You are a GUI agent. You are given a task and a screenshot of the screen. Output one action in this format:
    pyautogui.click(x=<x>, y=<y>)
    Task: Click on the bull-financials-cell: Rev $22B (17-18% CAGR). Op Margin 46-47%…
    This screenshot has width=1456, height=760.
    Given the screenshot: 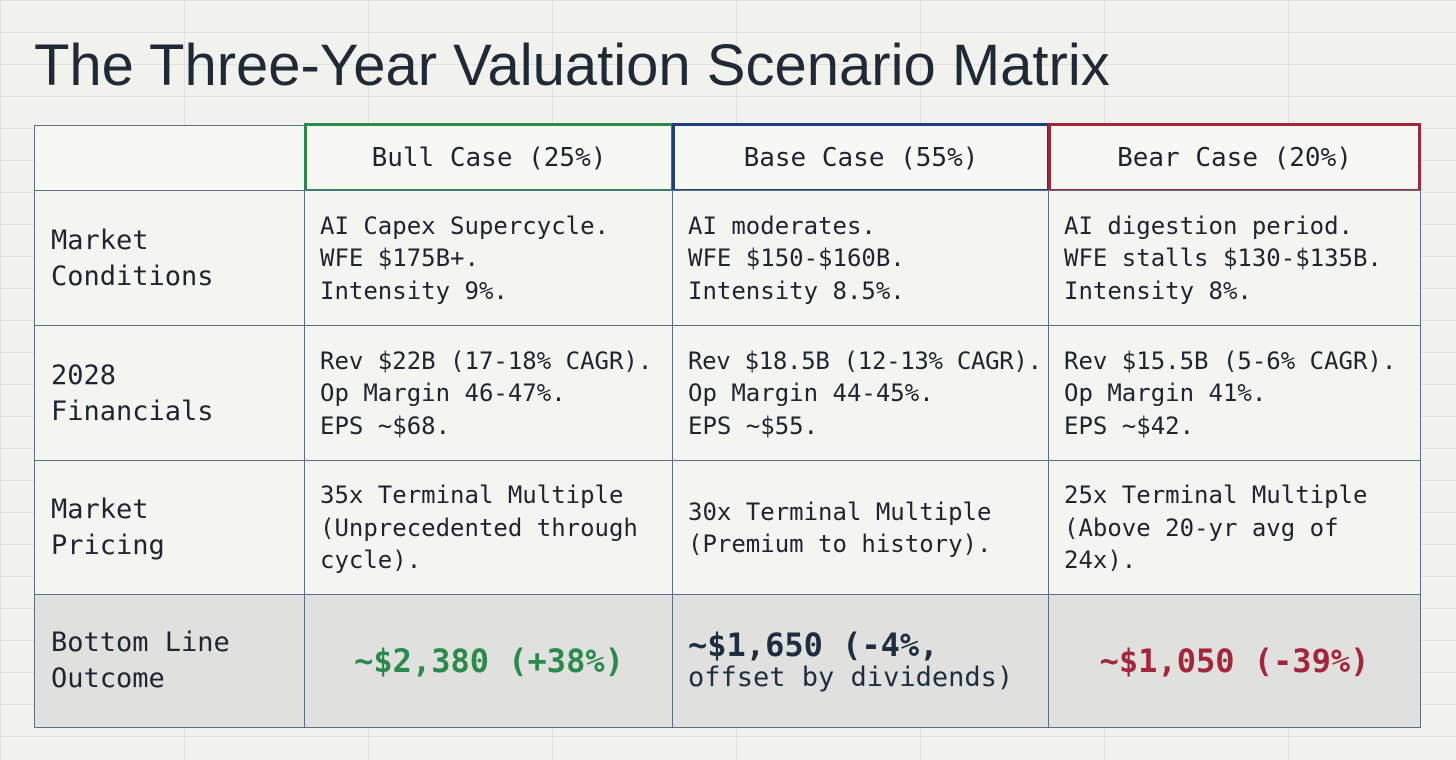 What is the action you would take?
    pyautogui.click(x=489, y=393)
    